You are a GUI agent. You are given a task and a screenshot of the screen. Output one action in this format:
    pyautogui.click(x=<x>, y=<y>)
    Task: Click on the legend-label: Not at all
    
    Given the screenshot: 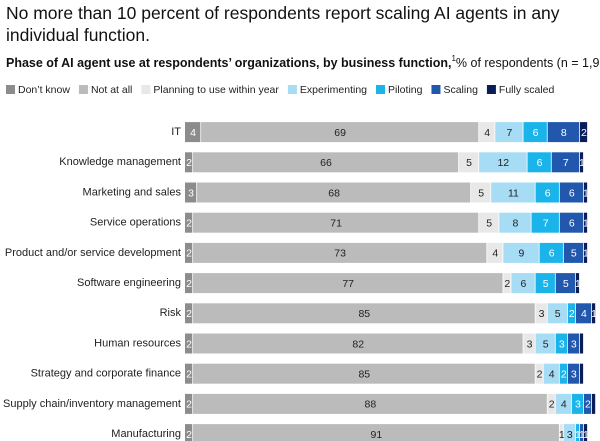 What is the action you would take?
    pyautogui.click(x=111, y=90)
    